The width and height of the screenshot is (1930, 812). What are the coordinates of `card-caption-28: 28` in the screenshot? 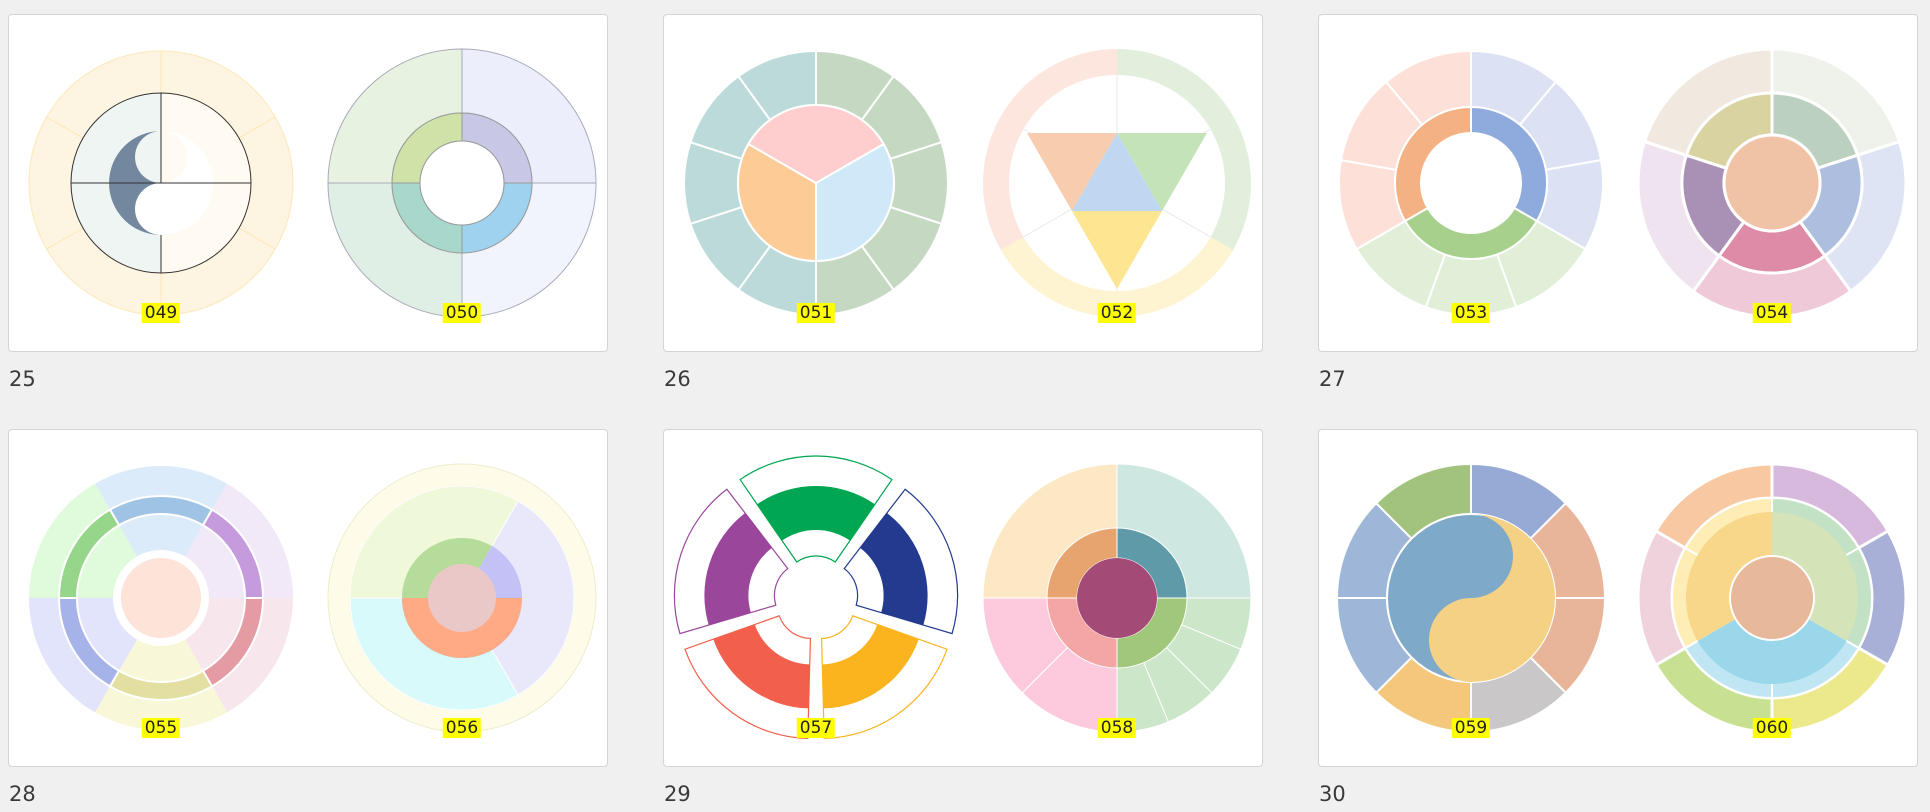 It's located at (22, 794).